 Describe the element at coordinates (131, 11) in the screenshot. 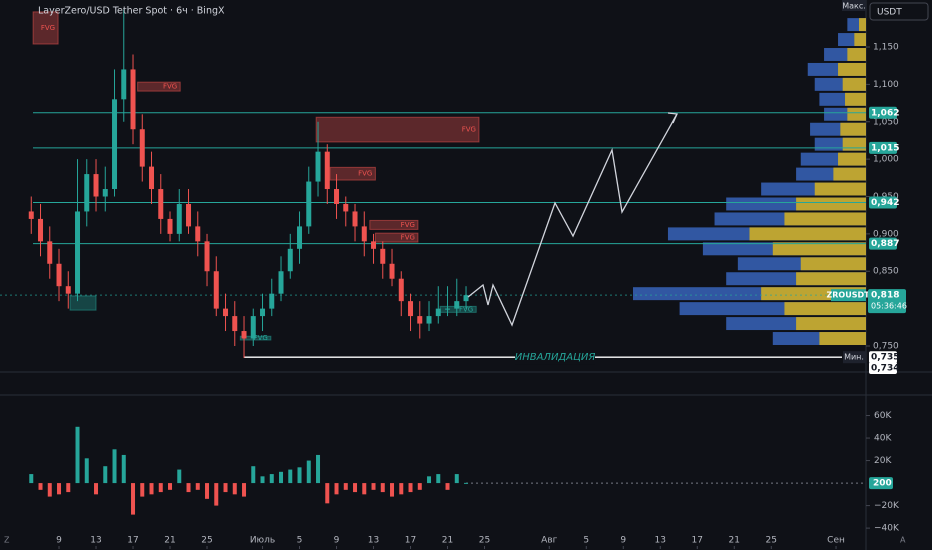

I see `chart-title: LayerZero/USD Tether Spot · 6ч · BingX` at that location.